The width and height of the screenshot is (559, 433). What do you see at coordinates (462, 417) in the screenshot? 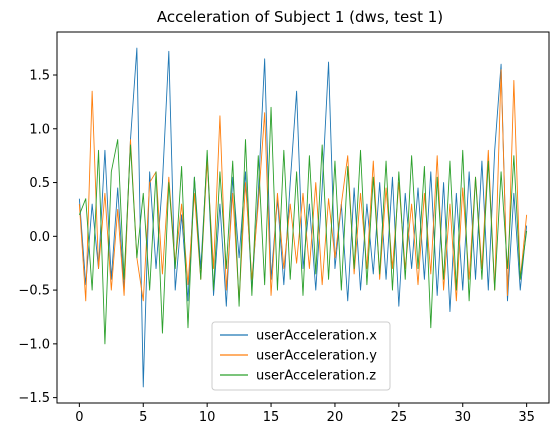
I see `x-tick-label: 30` at bounding box center [462, 417].